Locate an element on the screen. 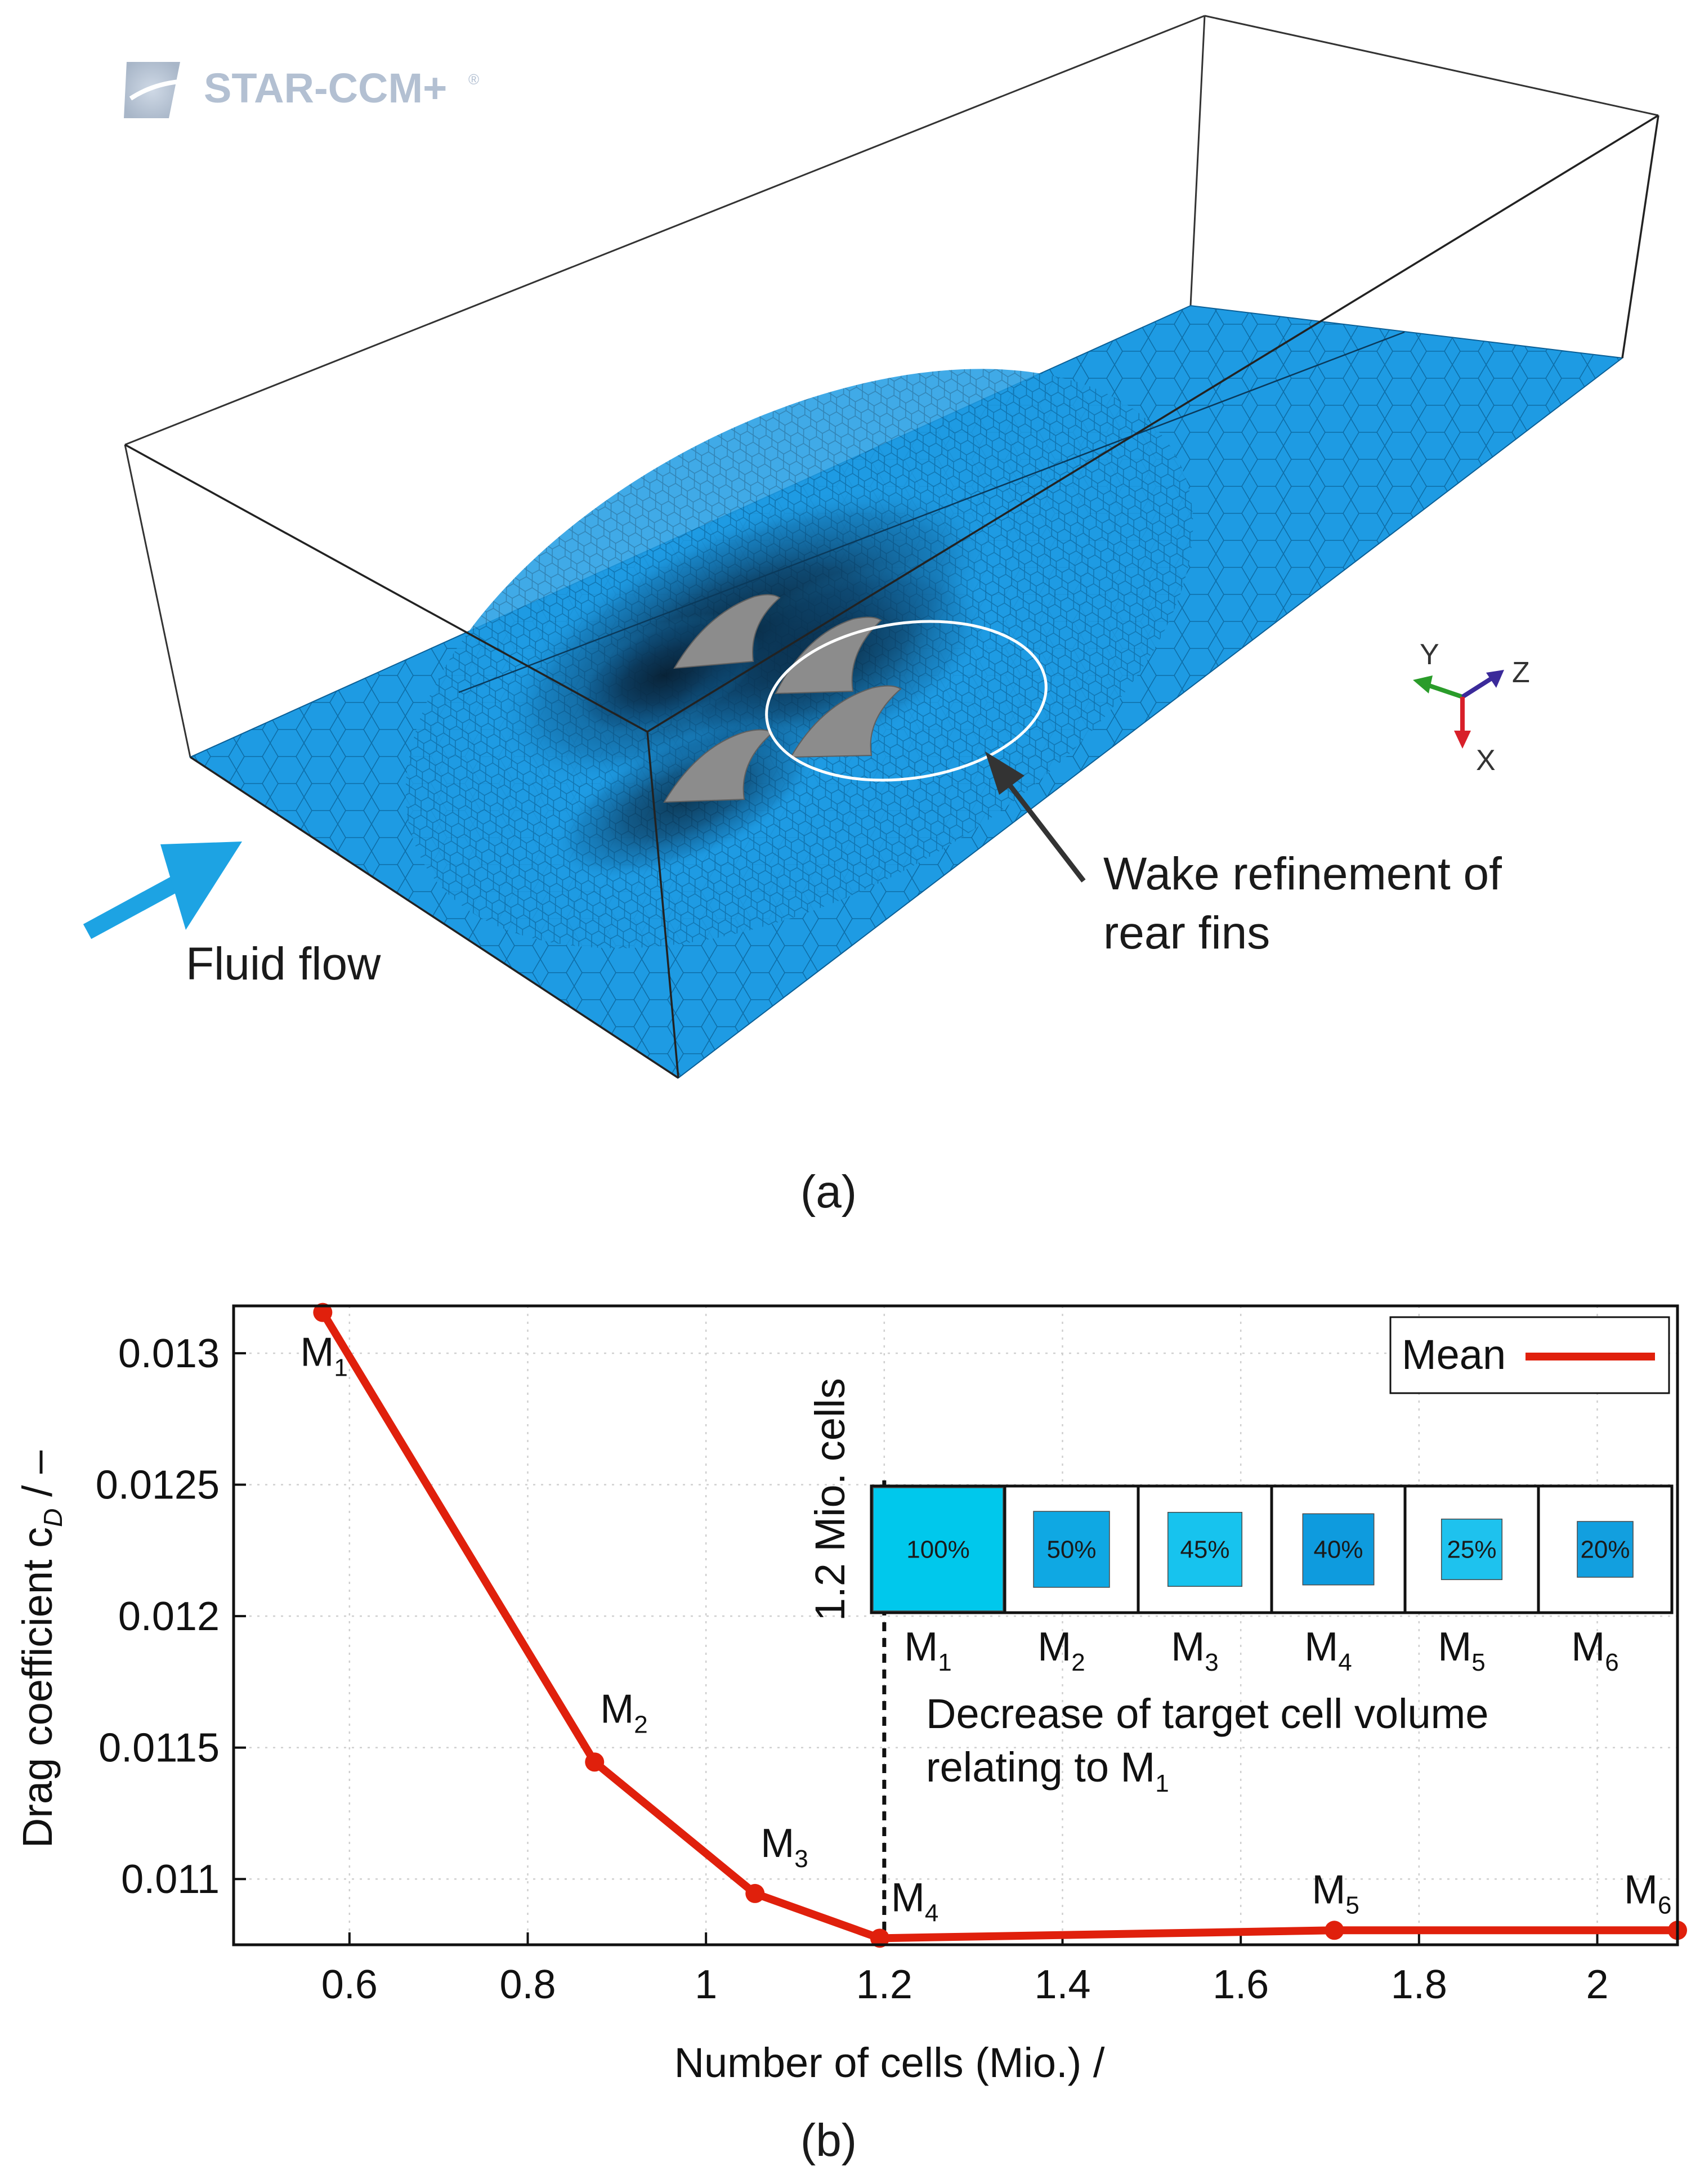  fin-rear-left-icon is located at coordinates (829, 655).